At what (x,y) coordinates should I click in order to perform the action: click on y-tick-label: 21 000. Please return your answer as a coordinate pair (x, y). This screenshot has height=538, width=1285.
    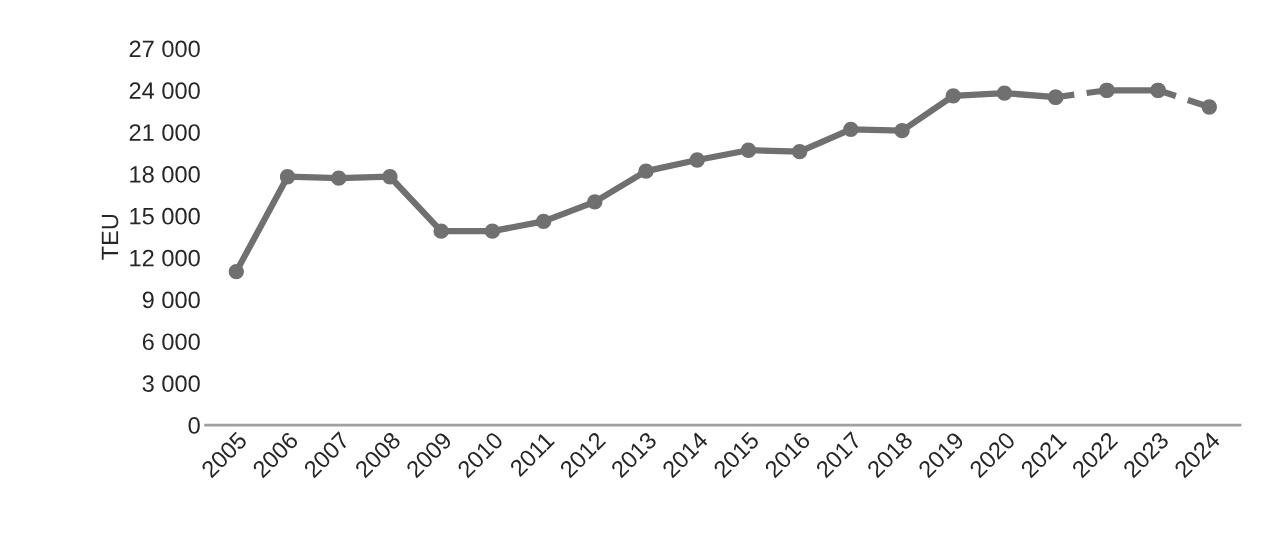
    Looking at the image, I should click on (164, 132).